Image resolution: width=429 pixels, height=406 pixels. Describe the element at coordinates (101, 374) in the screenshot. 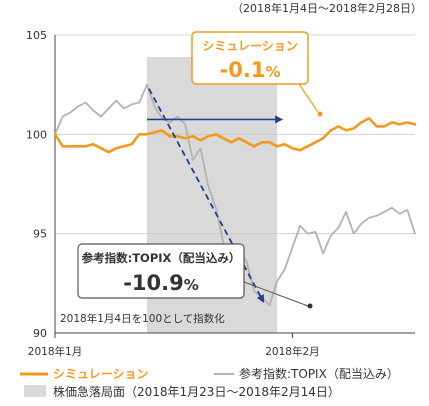

I see `legend-simulation-label: シミュレーション` at that location.